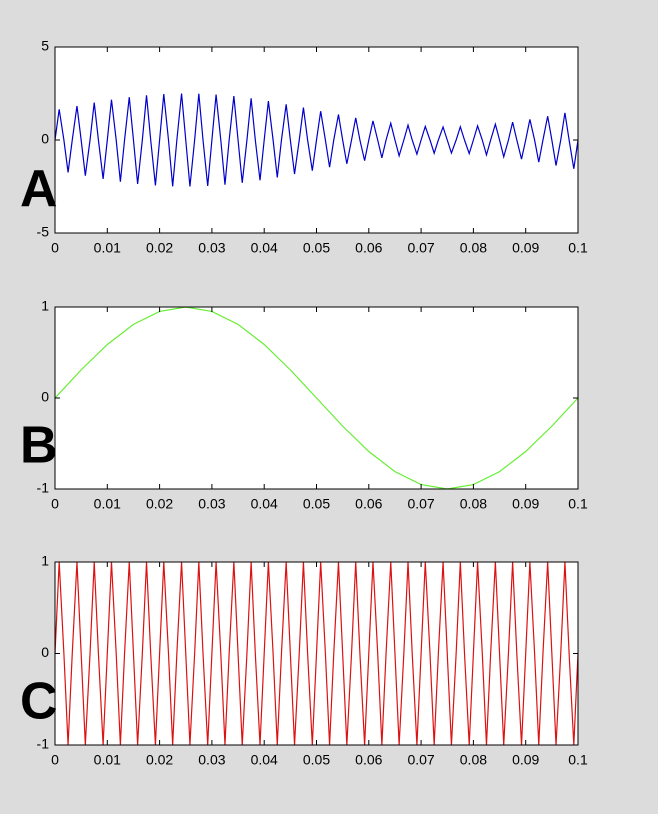 The width and height of the screenshot is (658, 814). Describe the element at coordinates (39, 446) in the screenshot. I see `panel-label: B` at that location.